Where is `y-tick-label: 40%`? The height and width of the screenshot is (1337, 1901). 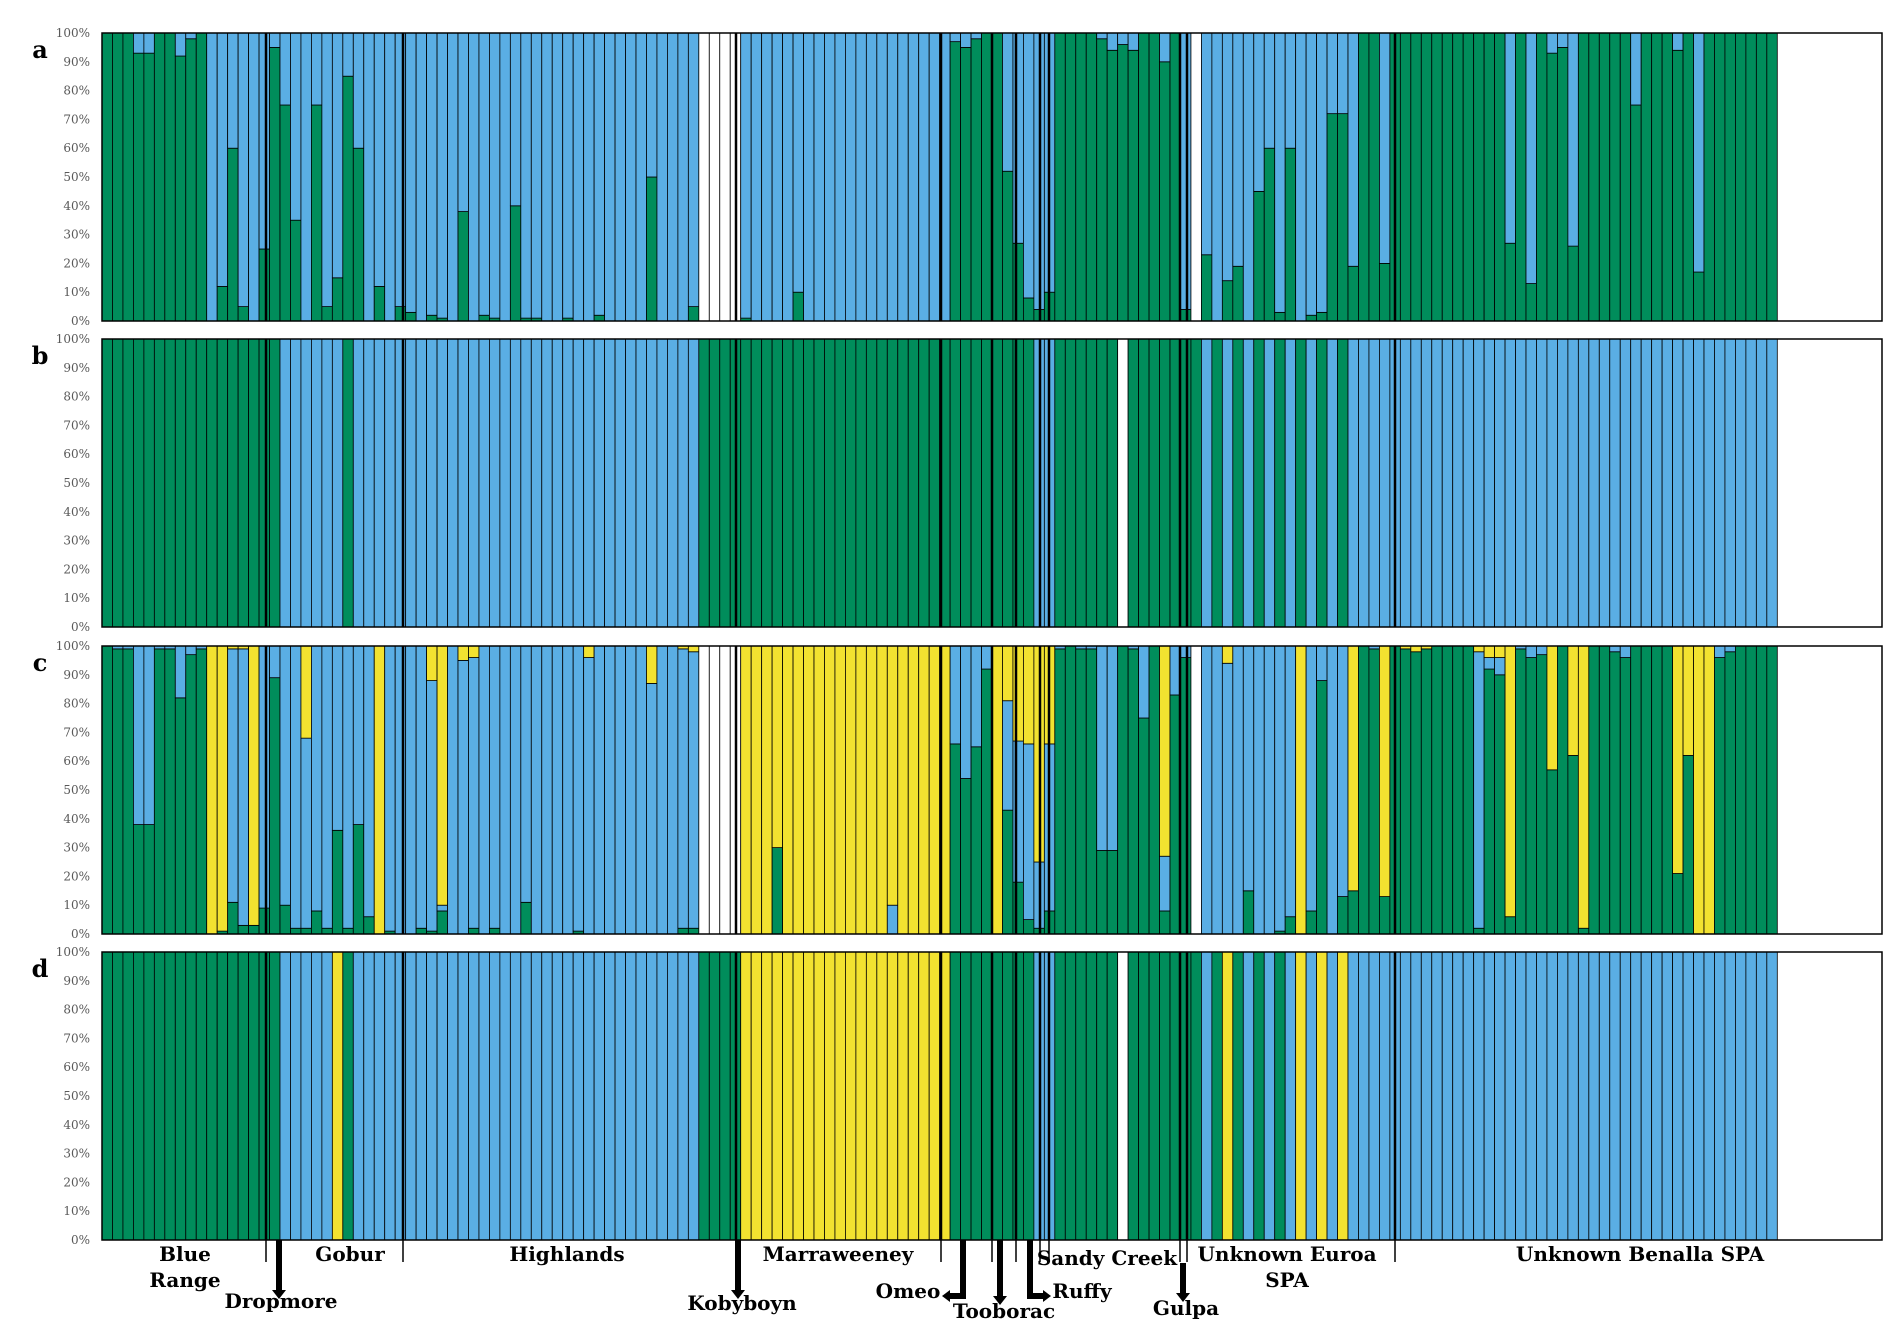 y-tick-label: 40% is located at coordinates (76, 206).